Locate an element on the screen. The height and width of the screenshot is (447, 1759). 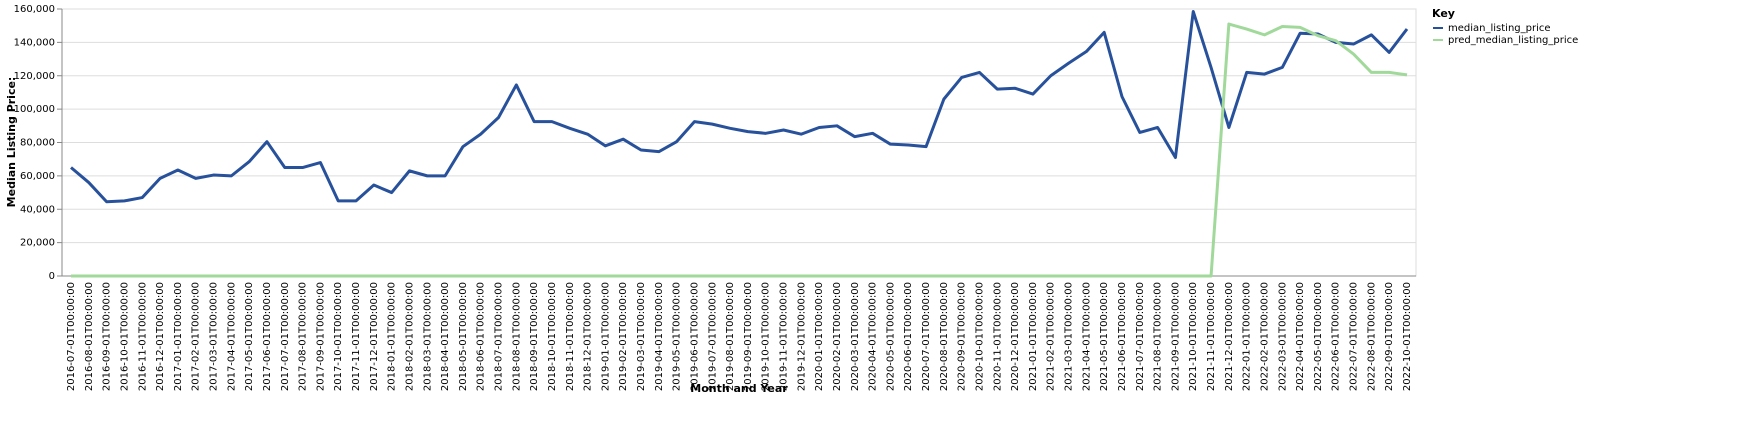
x-tick-label: 2021-02-01T00:00:00 is located at coordinates (1051, 336).